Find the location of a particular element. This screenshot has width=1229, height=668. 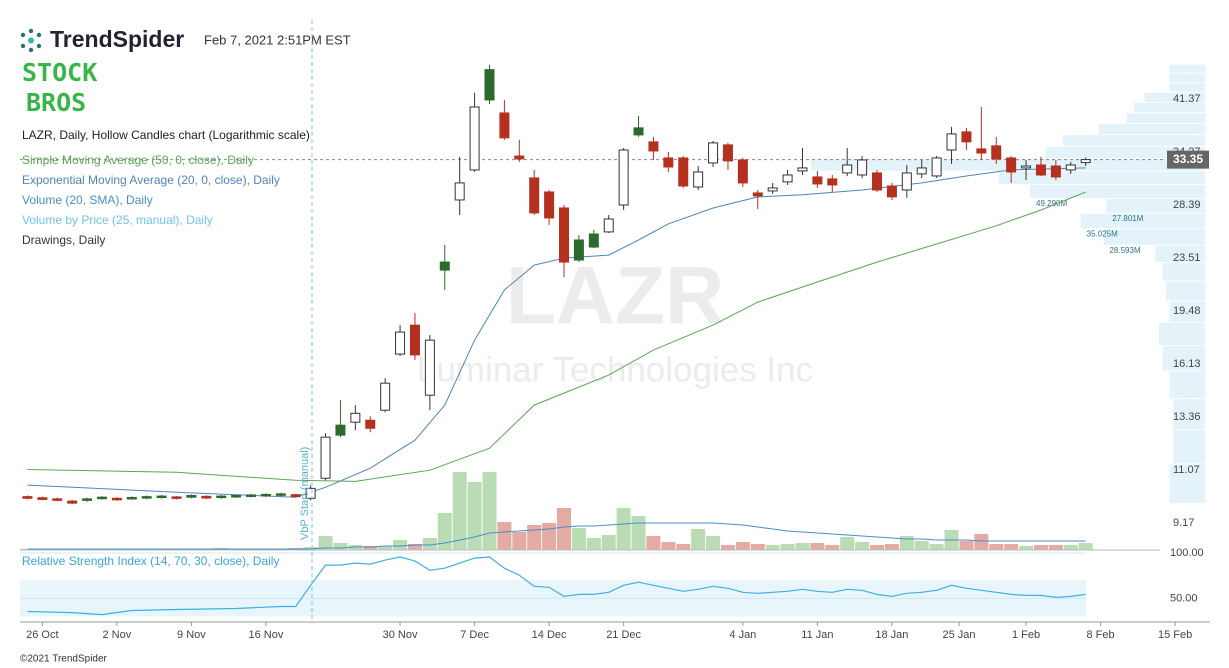

y-tick-label: 13.36 is located at coordinates (1187, 417).